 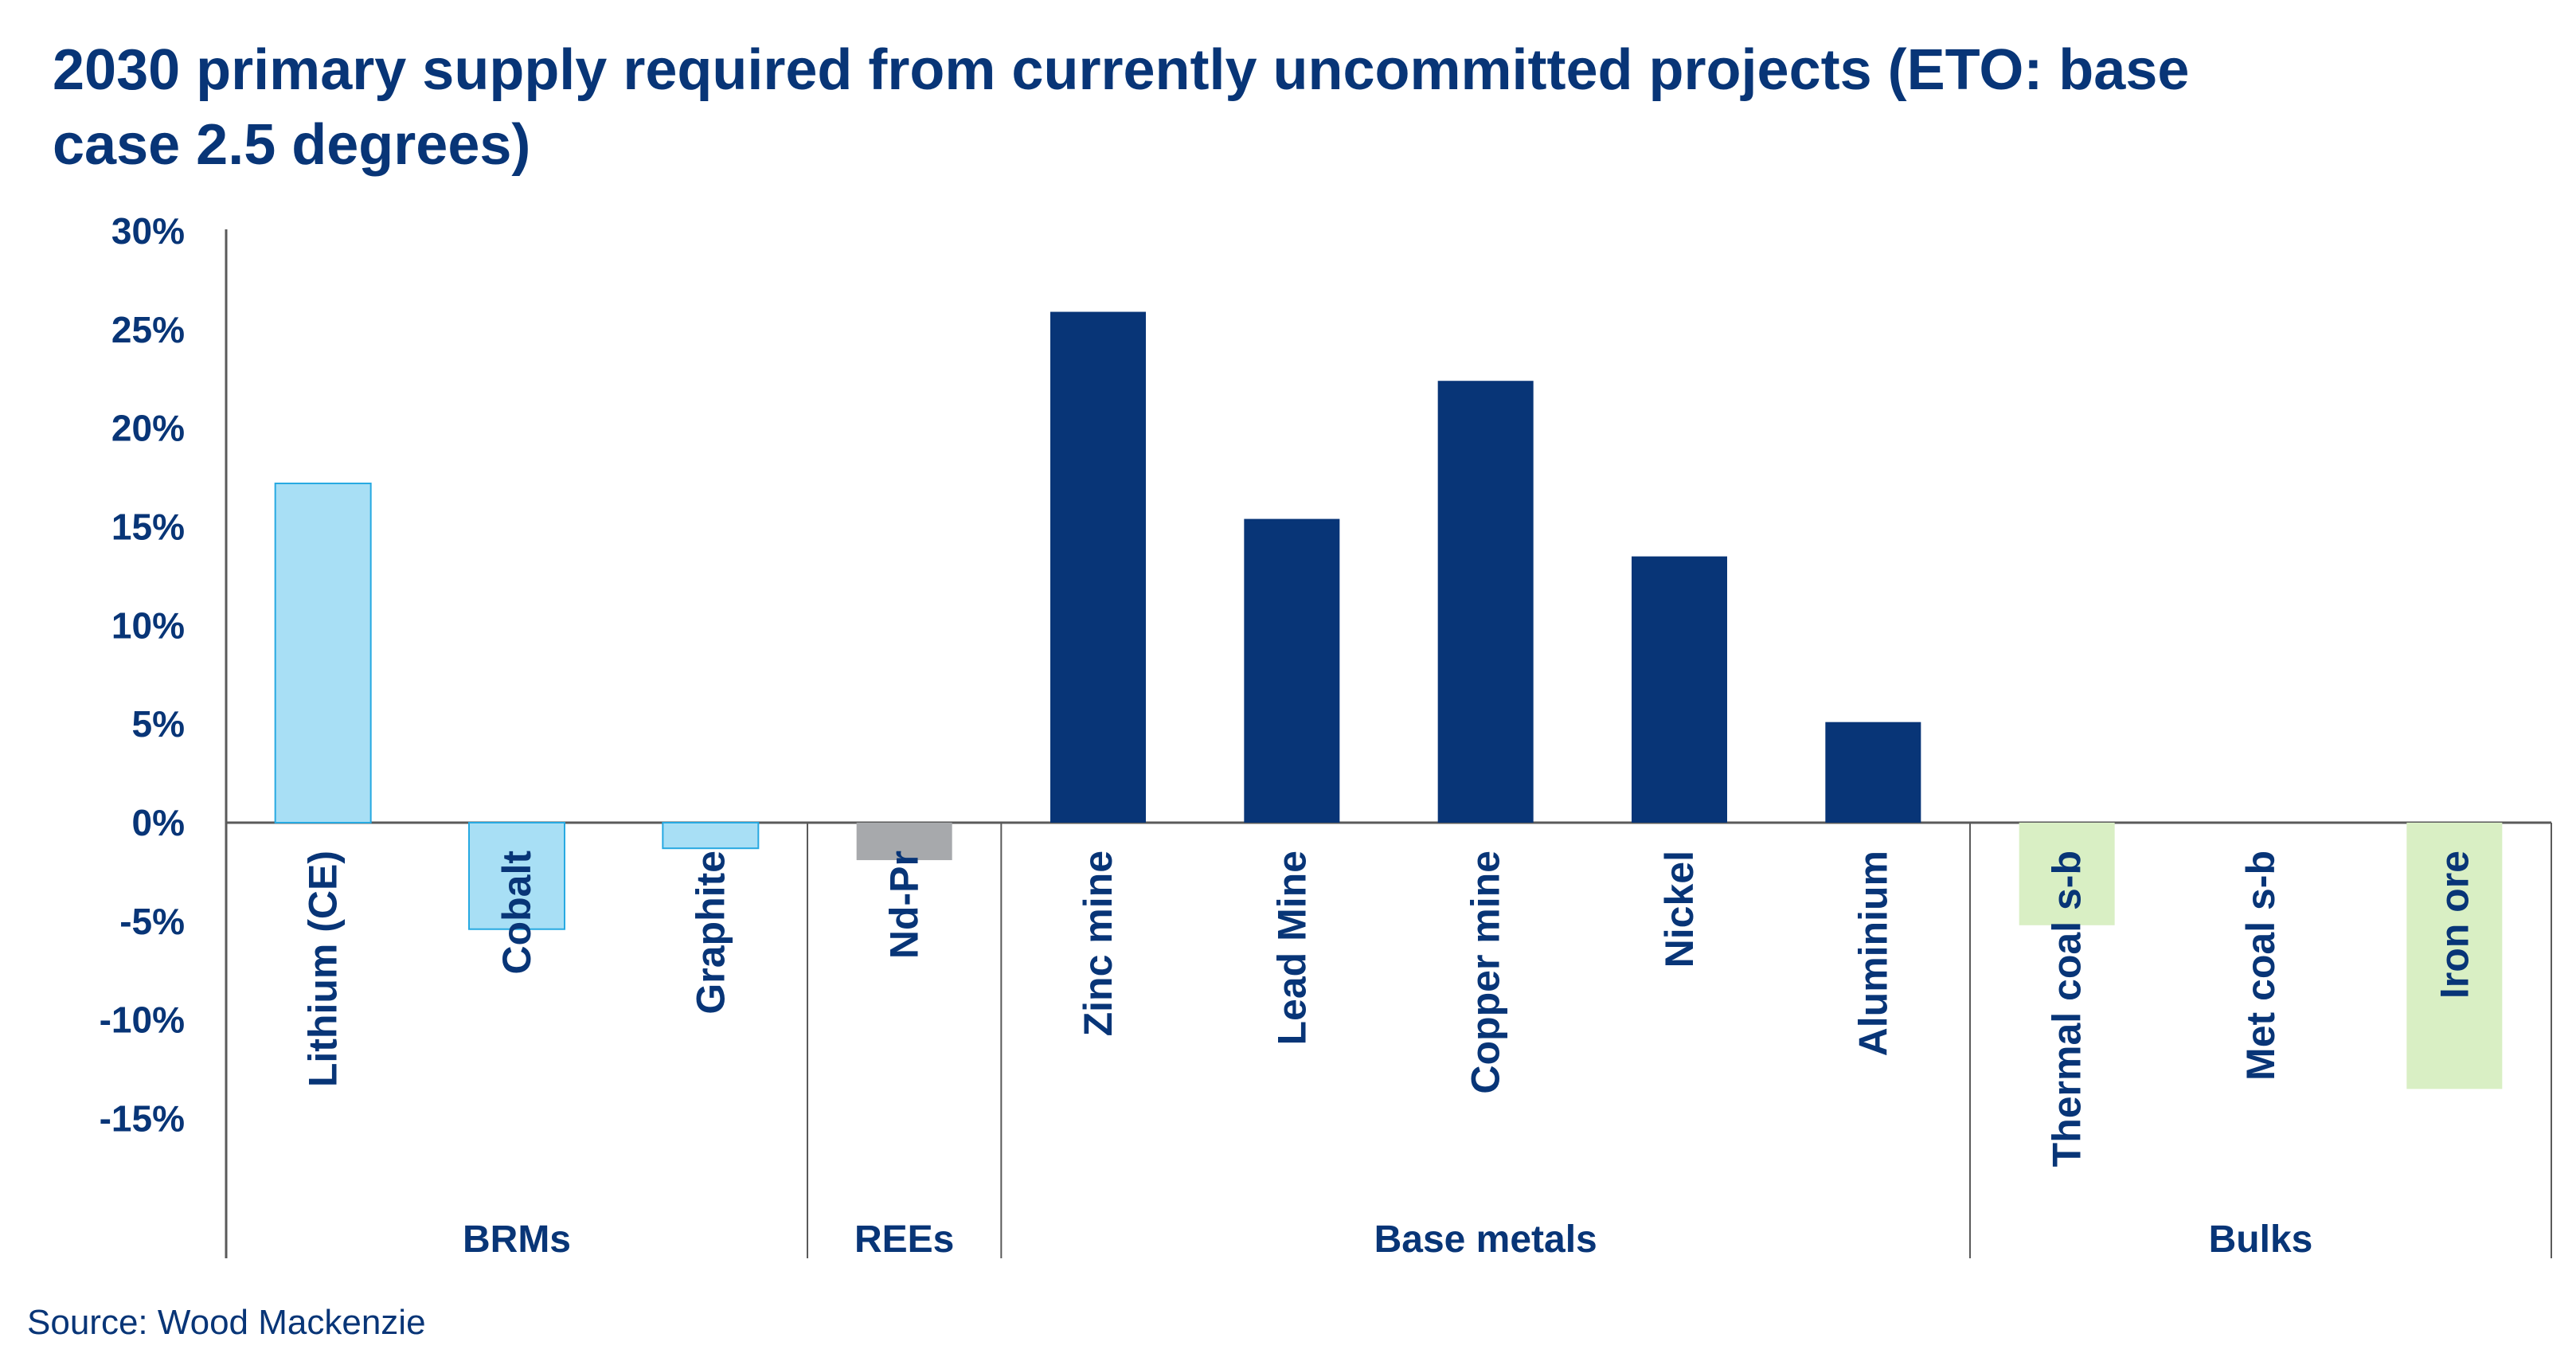 I want to click on y-tick-label: 30%, so click(x=148, y=231).